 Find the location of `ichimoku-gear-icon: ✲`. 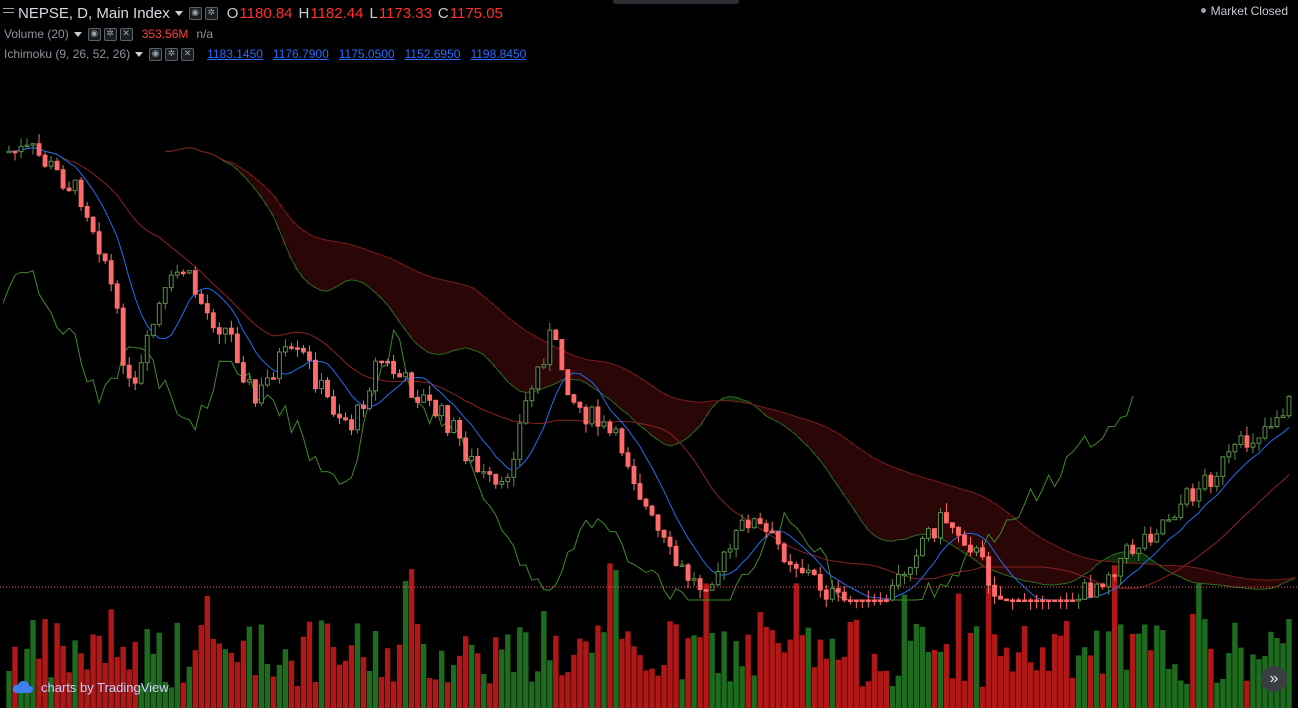

ichimoku-gear-icon: ✲ is located at coordinates (172, 54).